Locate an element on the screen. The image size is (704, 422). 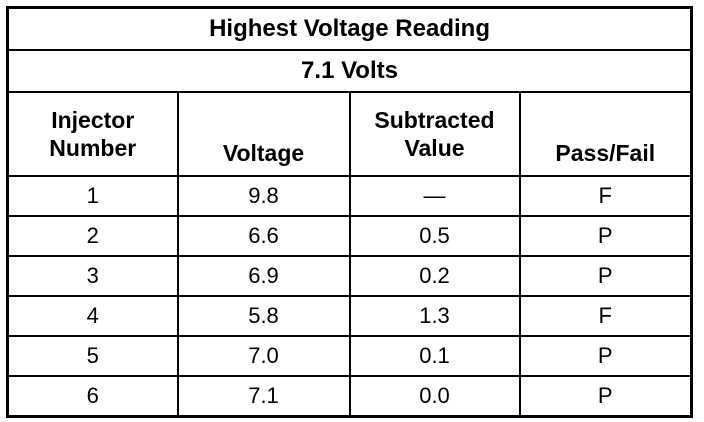
subtitle-row: 7.1 Volts is located at coordinates (349, 71).